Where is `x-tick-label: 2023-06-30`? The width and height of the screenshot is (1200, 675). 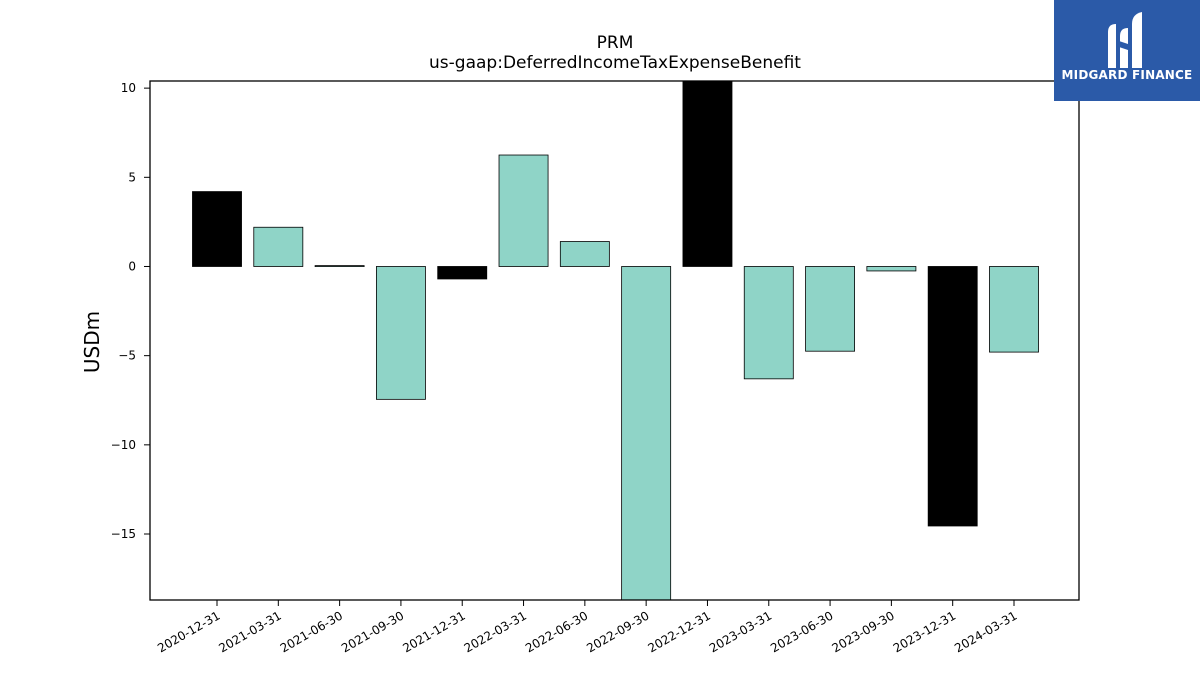 x-tick-label: 2023-06-30 is located at coordinates (801, 631).